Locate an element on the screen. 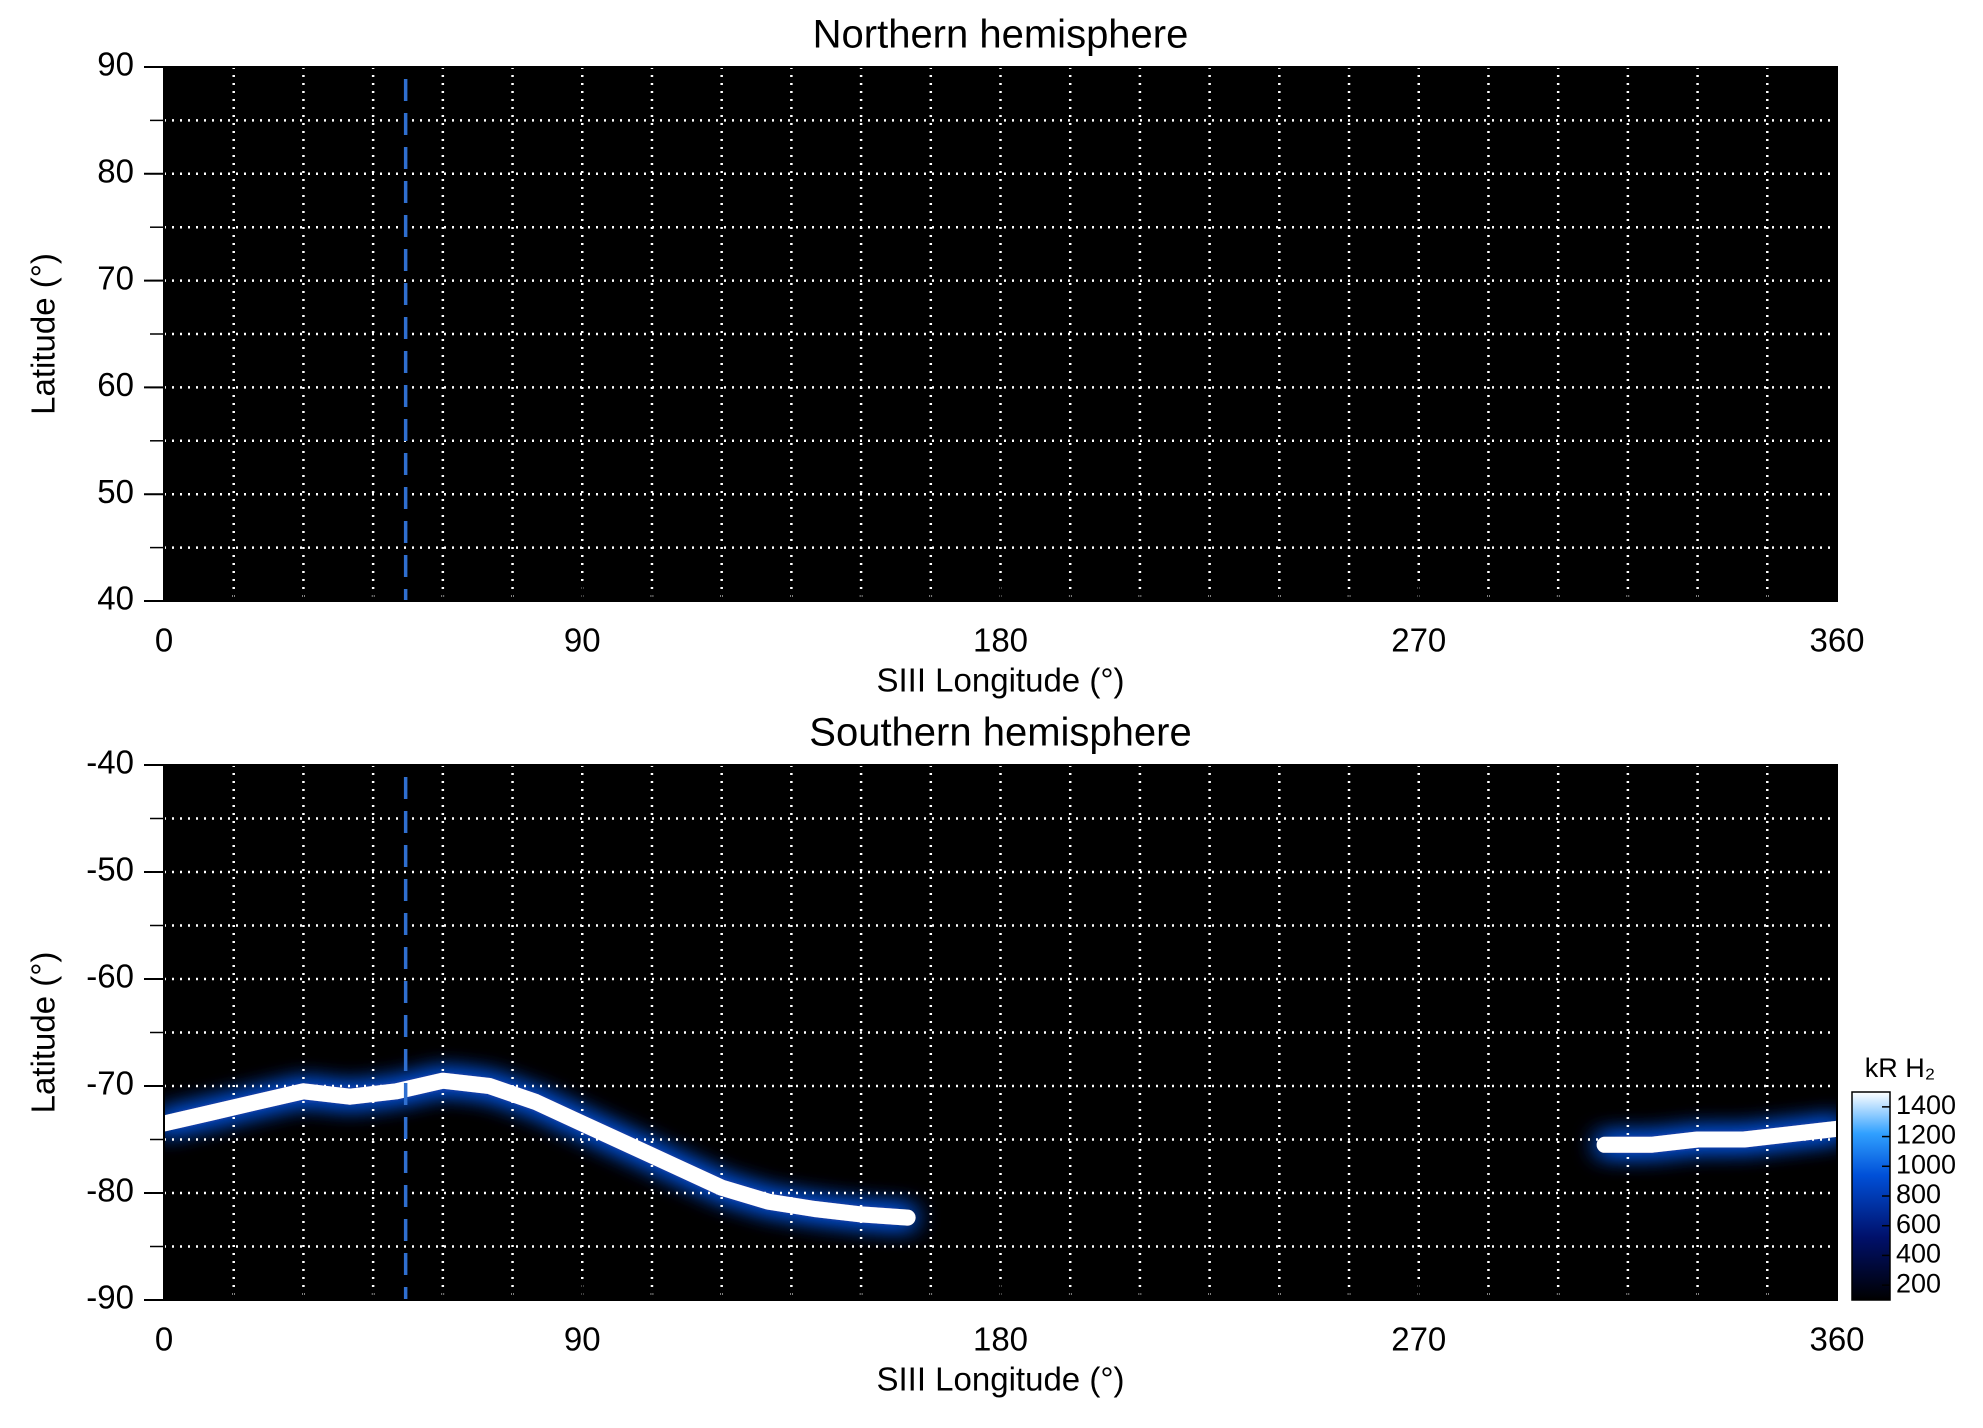  colorbar-tick-label: 200 is located at coordinates (1918, 1283).